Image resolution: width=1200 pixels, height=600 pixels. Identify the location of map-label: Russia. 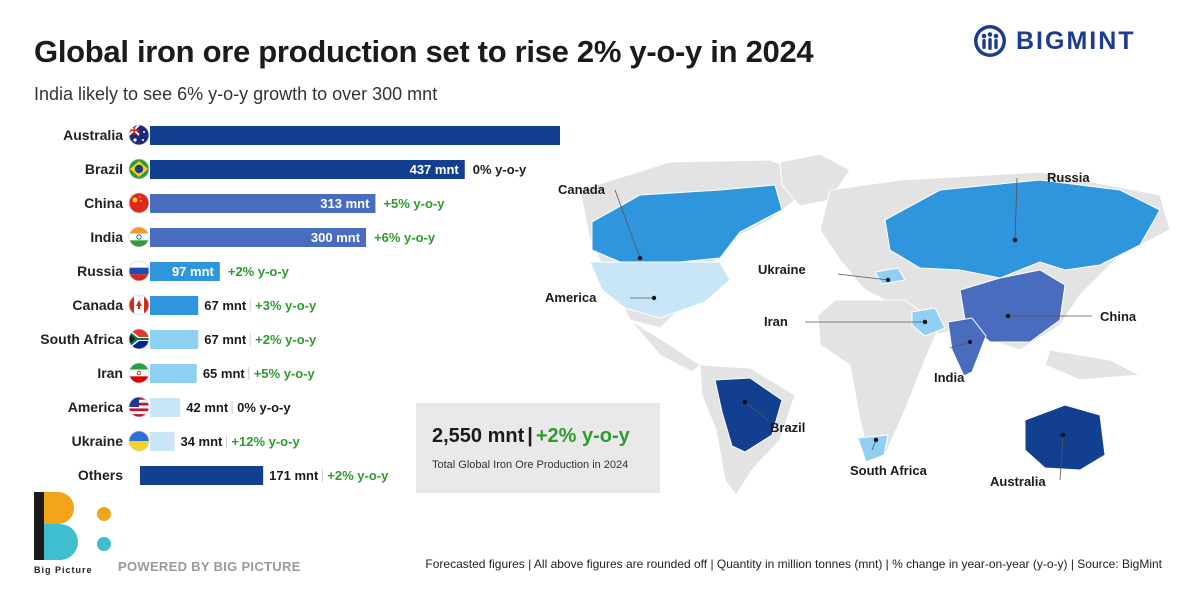
(1068, 177).